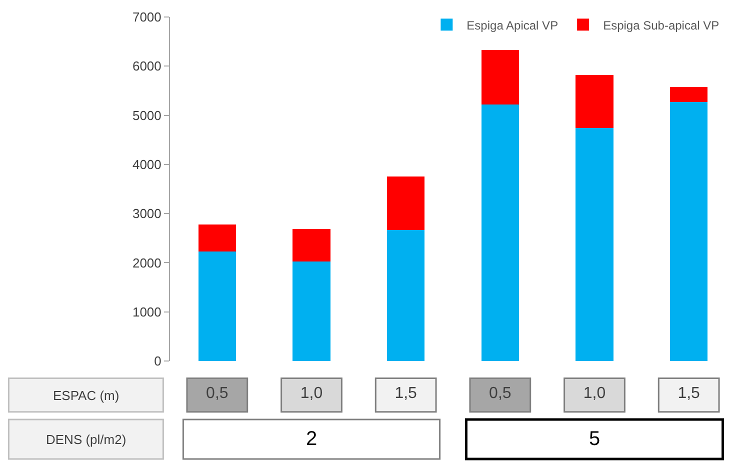 Image resolution: width=746 pixels, height=464 pixels. Describe the element at coordinates (661, 25) in the screenshot. I see `legend-label: Espiga Sub-apical VP` at that location.